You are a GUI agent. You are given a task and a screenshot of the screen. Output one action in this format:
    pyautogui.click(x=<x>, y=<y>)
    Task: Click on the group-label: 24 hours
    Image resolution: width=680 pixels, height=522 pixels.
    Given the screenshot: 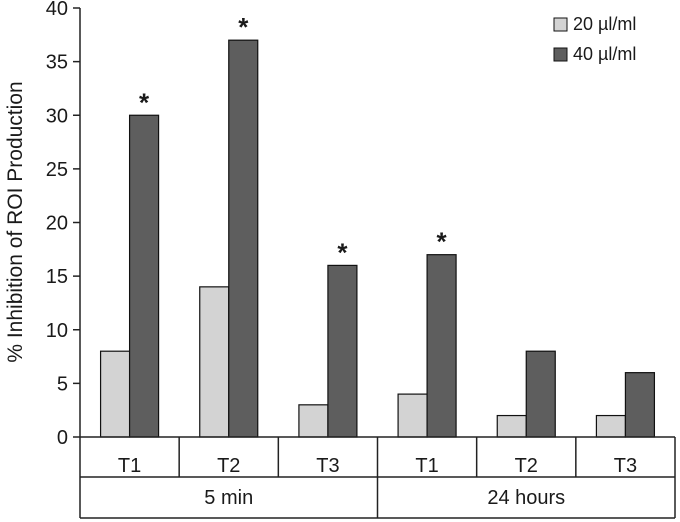 What is the action you would take?
    pyautogui.click(x=526, y=498)
    